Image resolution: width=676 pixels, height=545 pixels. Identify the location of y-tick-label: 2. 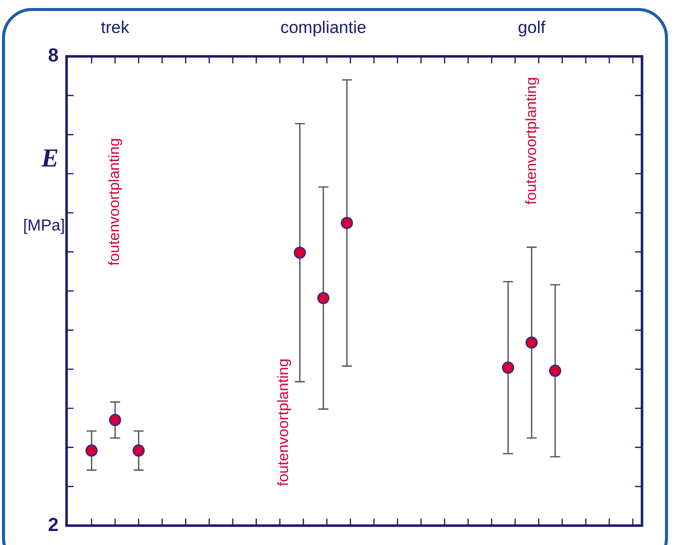
(53, 525).